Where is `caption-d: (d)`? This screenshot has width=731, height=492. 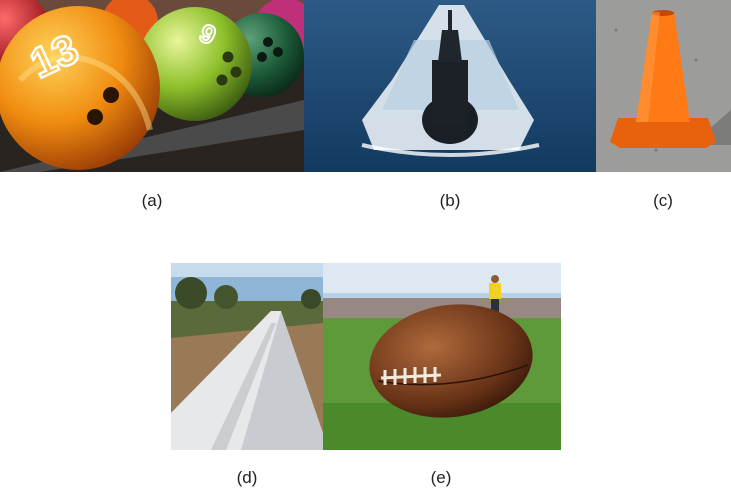
caption-d: (d) is located at coordinates (247, 477).